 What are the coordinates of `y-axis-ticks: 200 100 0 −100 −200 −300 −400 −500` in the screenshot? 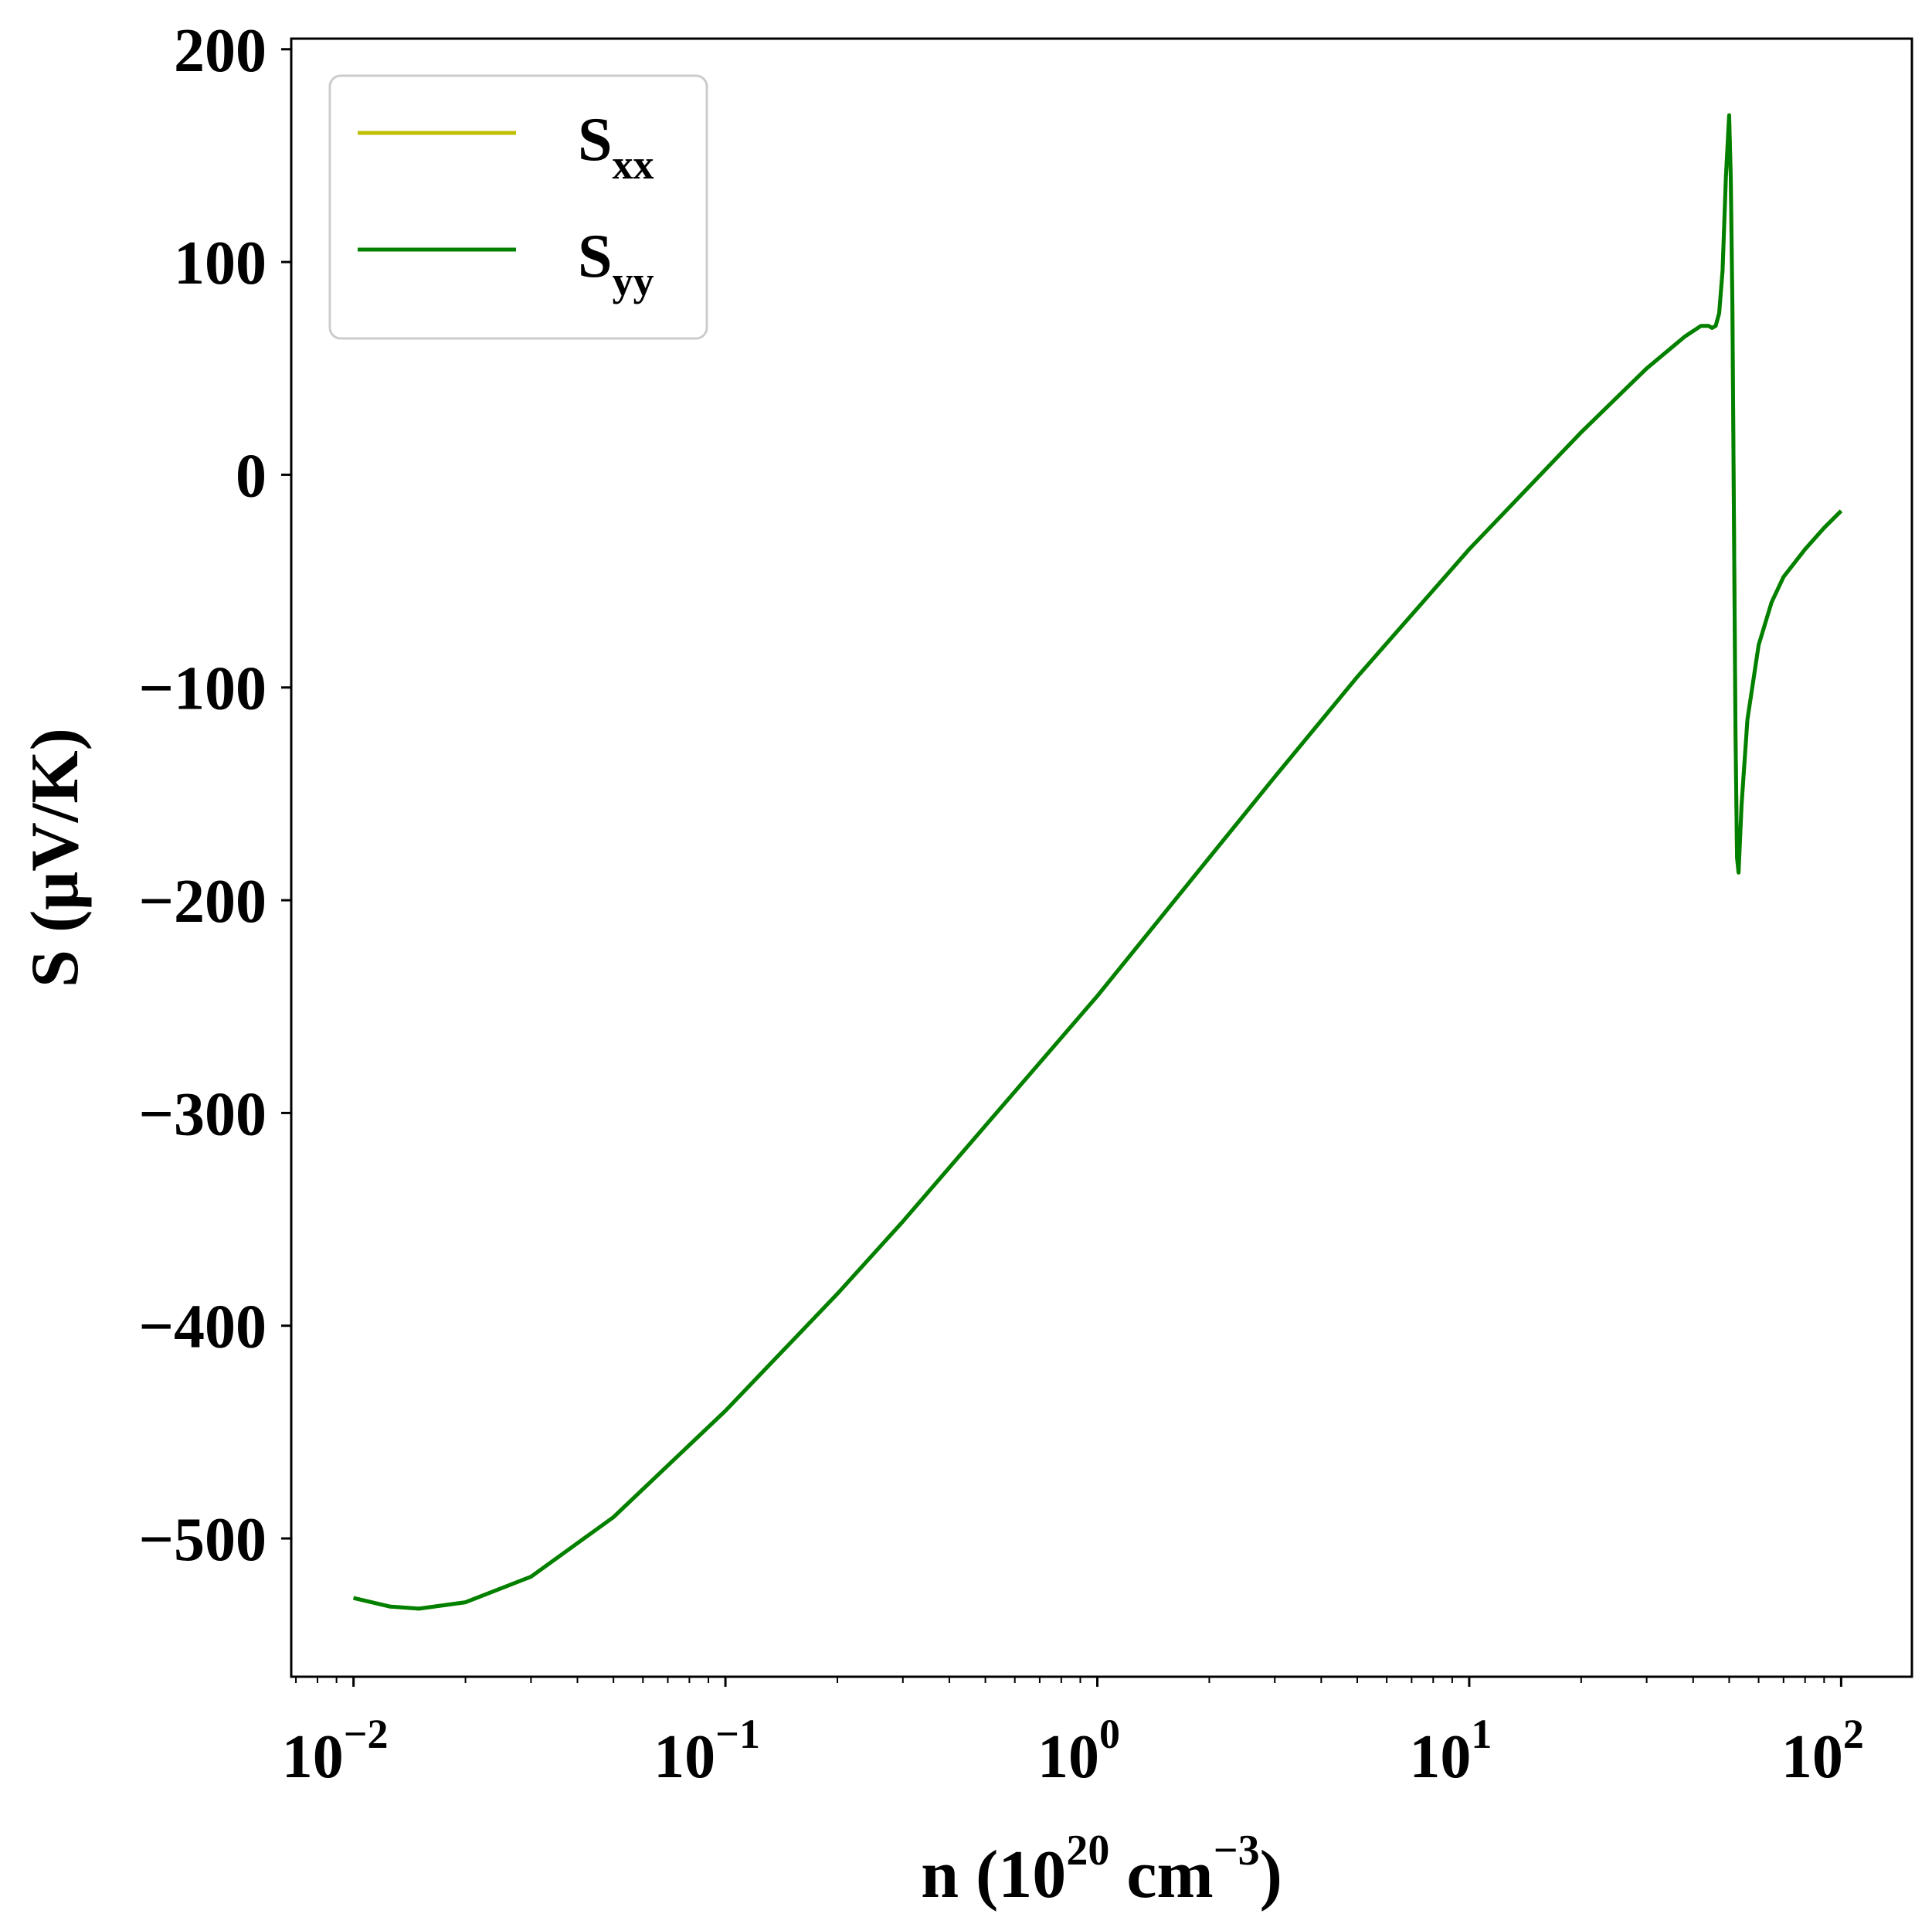 It's located at (215, 795).